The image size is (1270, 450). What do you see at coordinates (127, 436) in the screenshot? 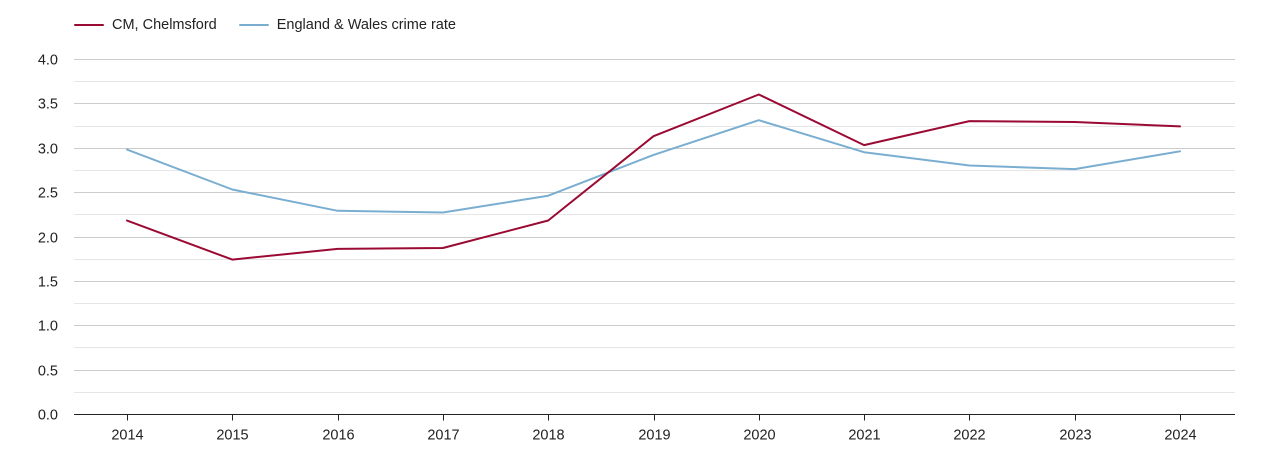
I see `x-tick-label: 2014` at bounding box center [127, 436].